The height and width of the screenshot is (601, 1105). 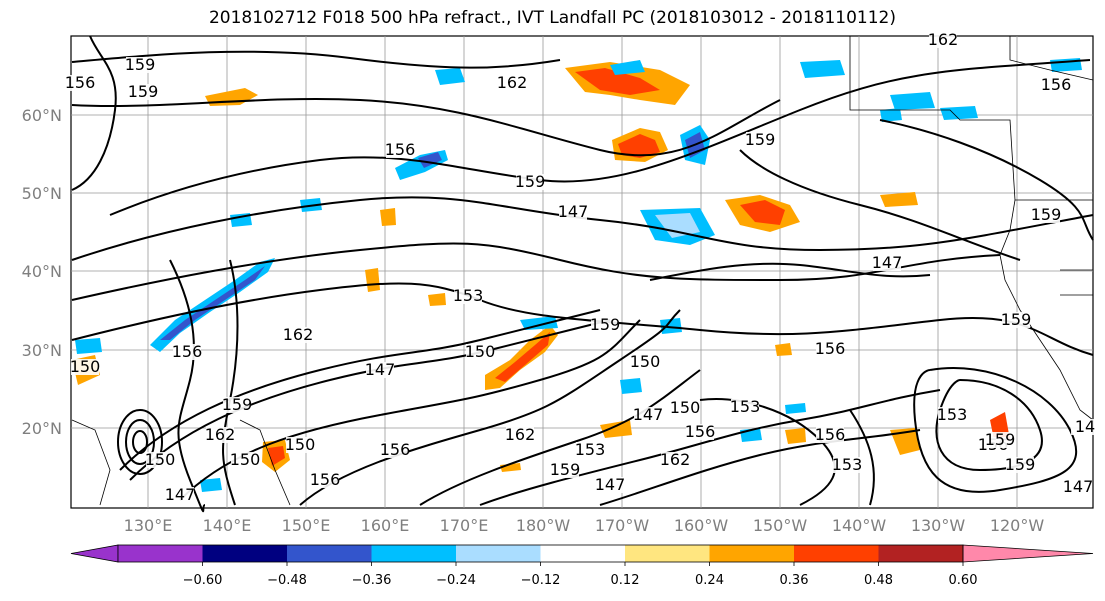 What do you see at coordinates (456, 580) in the screenshot?
I see `colorbar-tick-label: −0.24` at bounding box center [456, 580].